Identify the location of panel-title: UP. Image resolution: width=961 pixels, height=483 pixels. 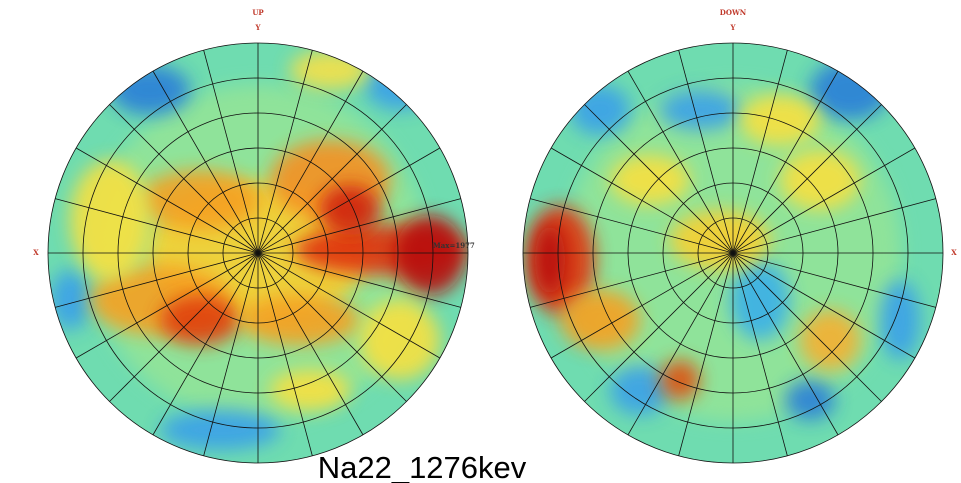
(258, 12).